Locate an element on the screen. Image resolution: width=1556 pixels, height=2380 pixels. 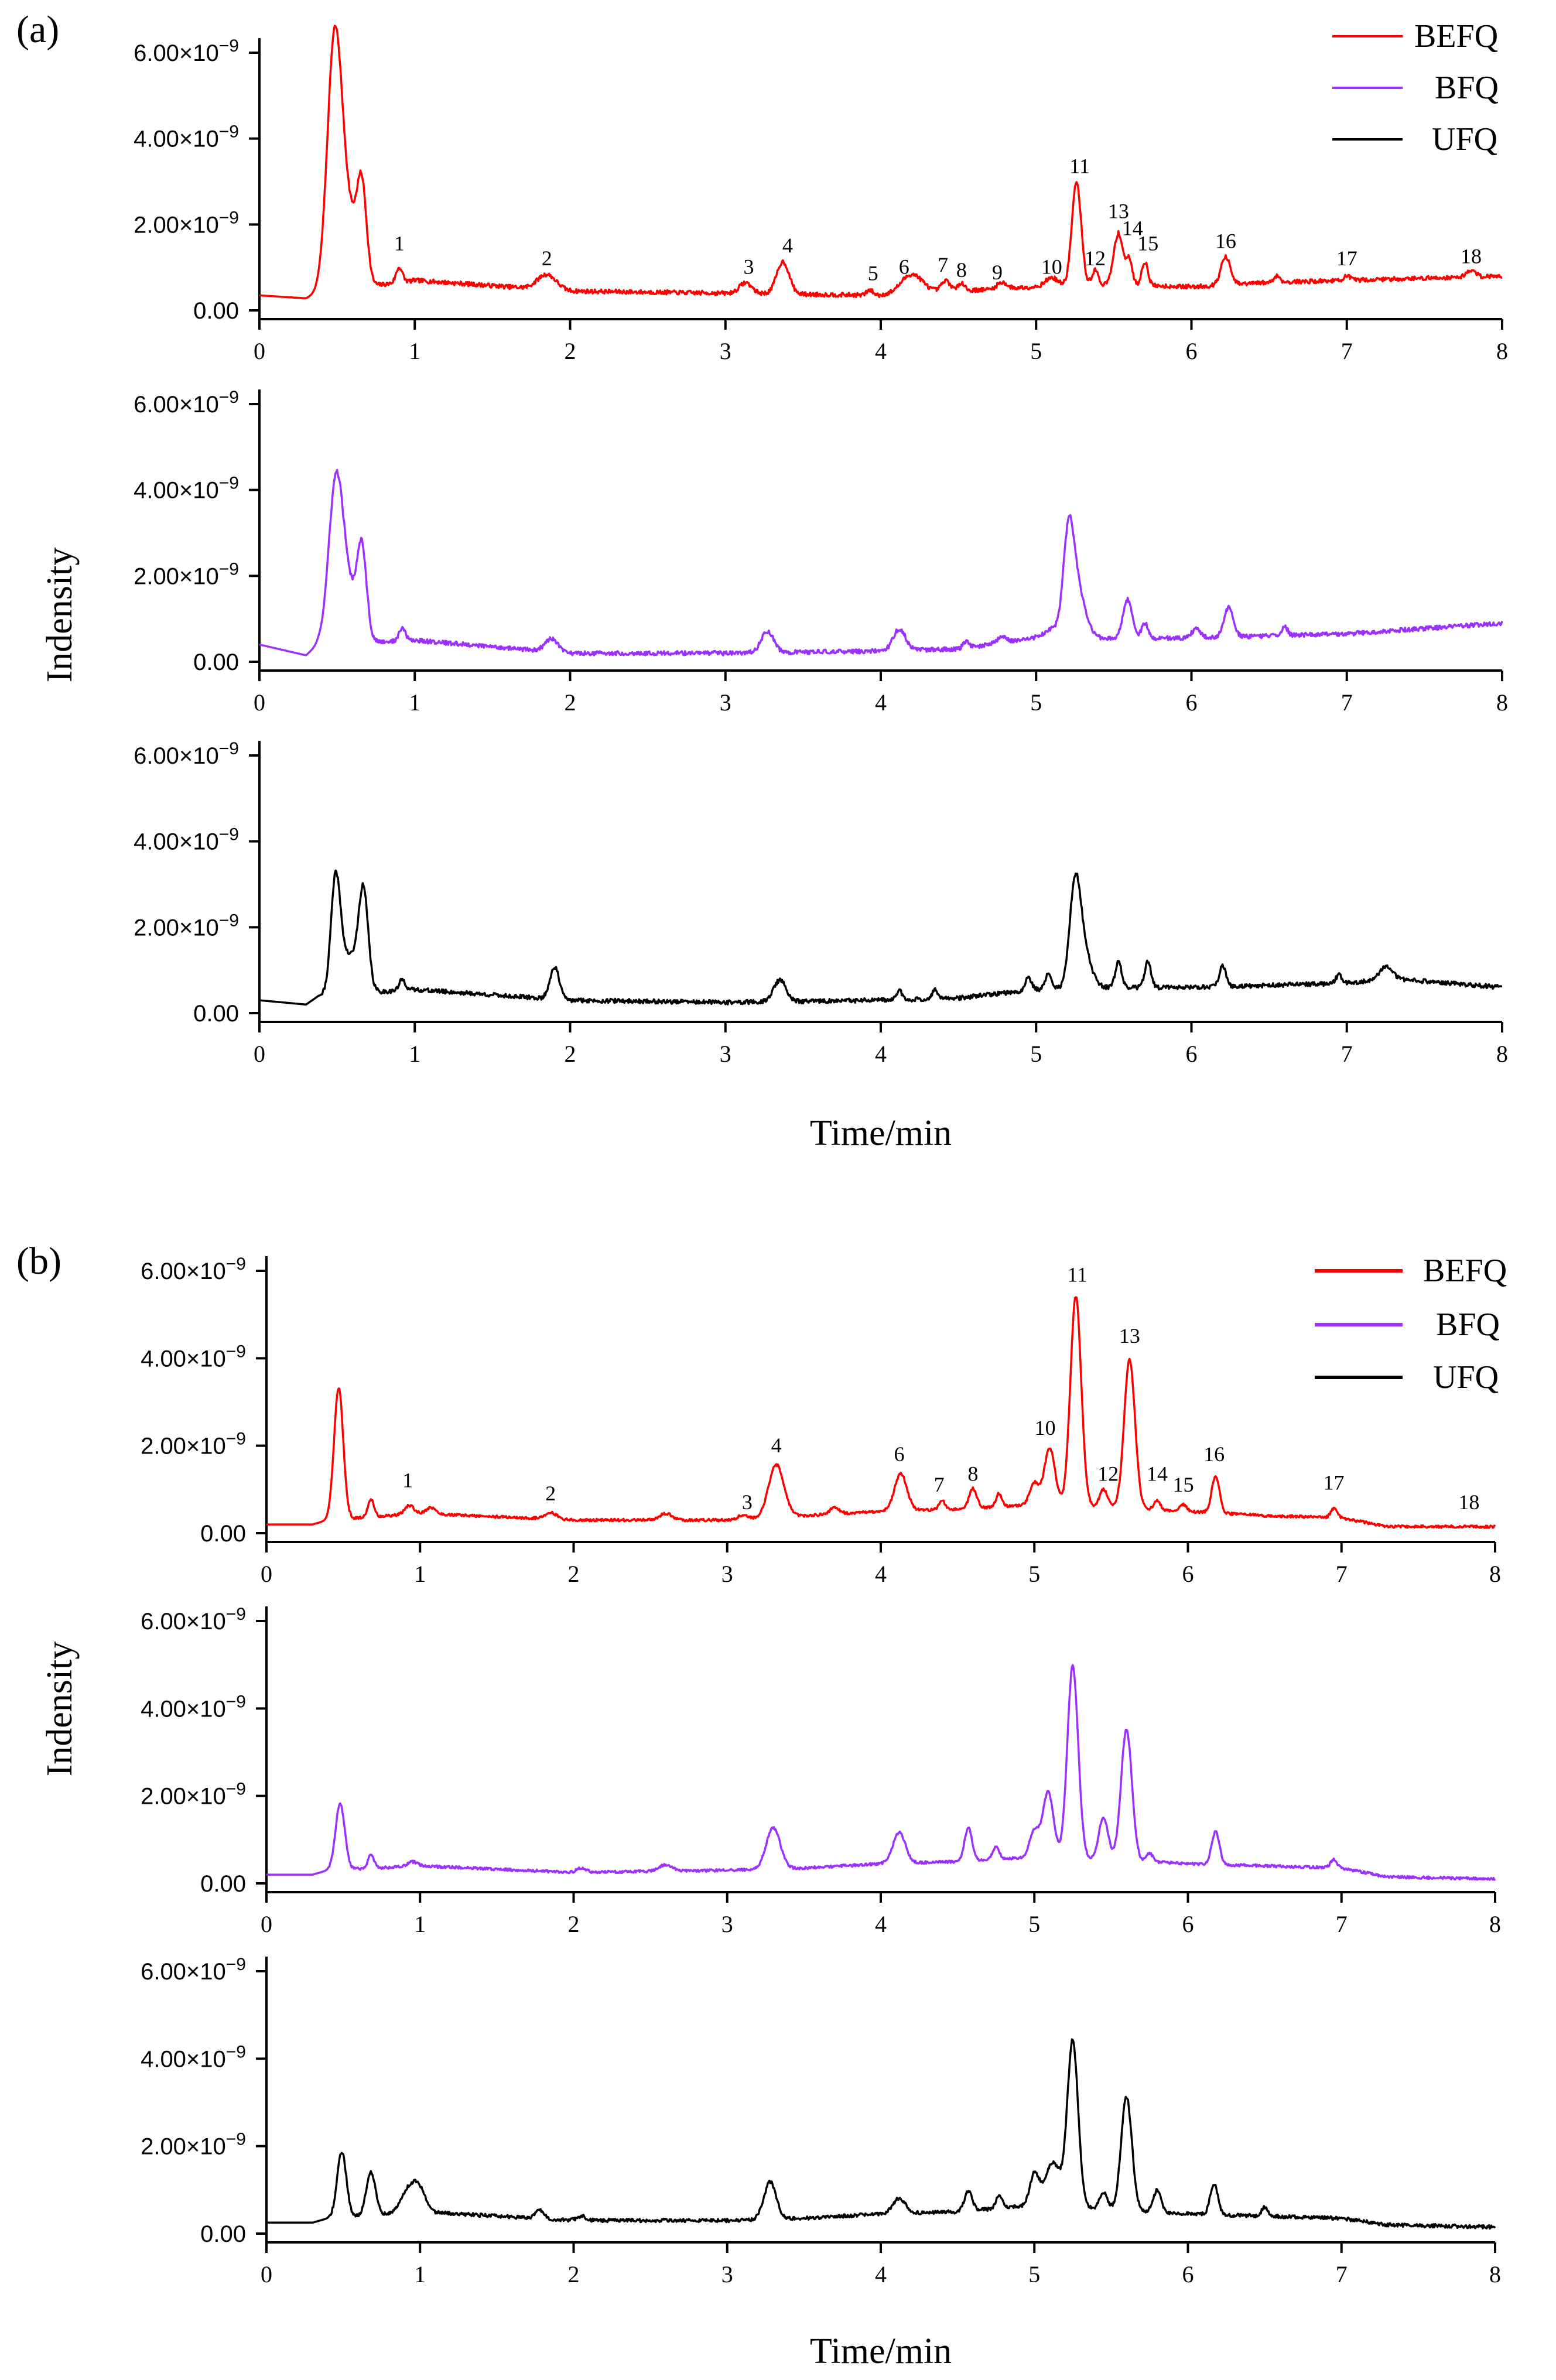
peak-label-8: 8 is located at coordinates (973, 1473).